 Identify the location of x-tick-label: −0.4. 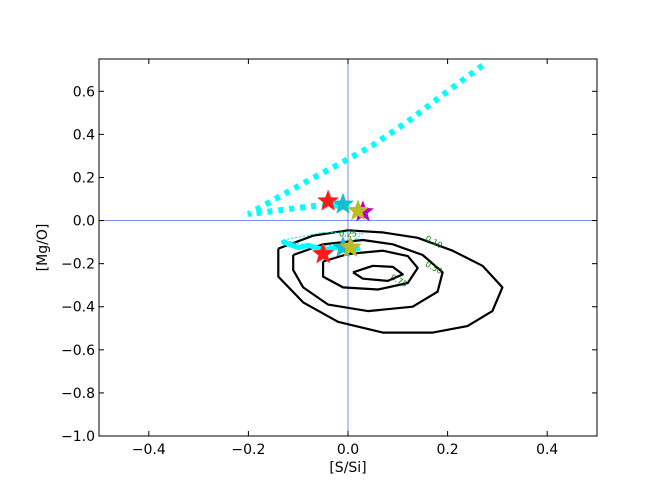
(149, 450).